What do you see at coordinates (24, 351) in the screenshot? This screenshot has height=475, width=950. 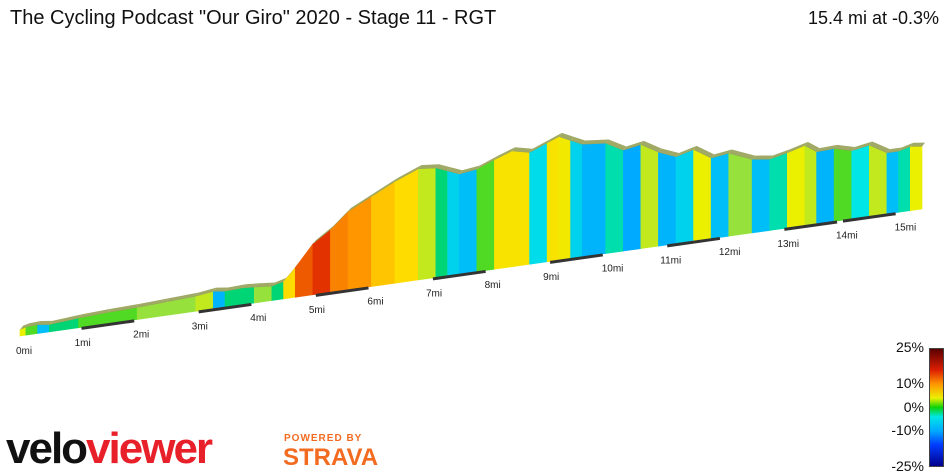 I see `distance-tick-label: 0mi` at bounding box center [24, 351].